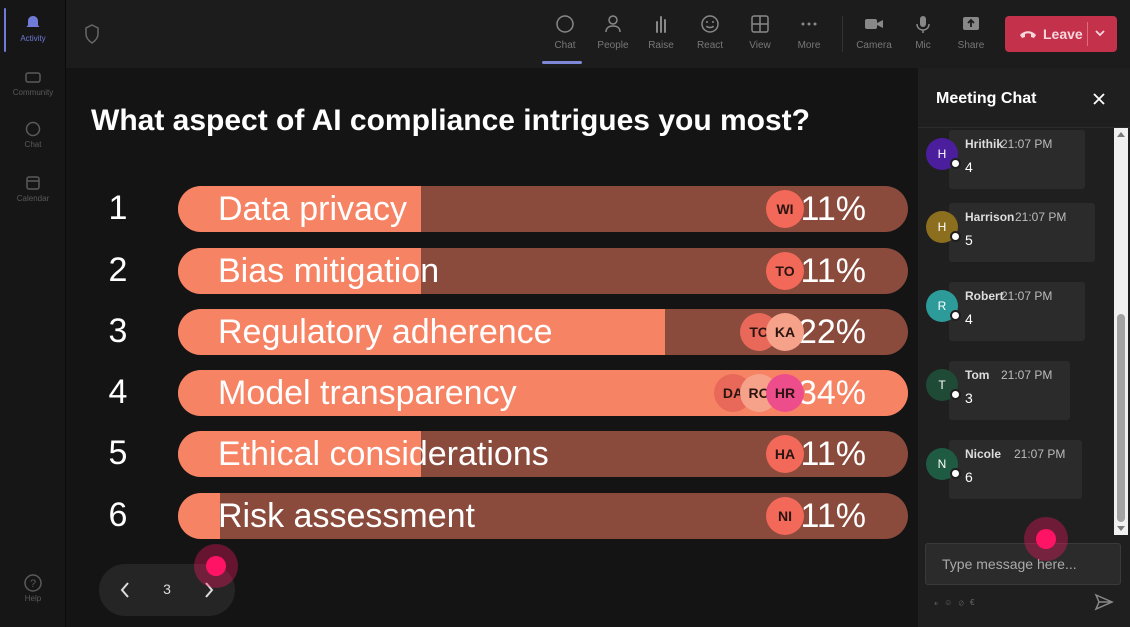  What do you see at coordinates (367, 393) in the screenshot?
I see `option-label: Model transparency` at bounding box center [367, 393].